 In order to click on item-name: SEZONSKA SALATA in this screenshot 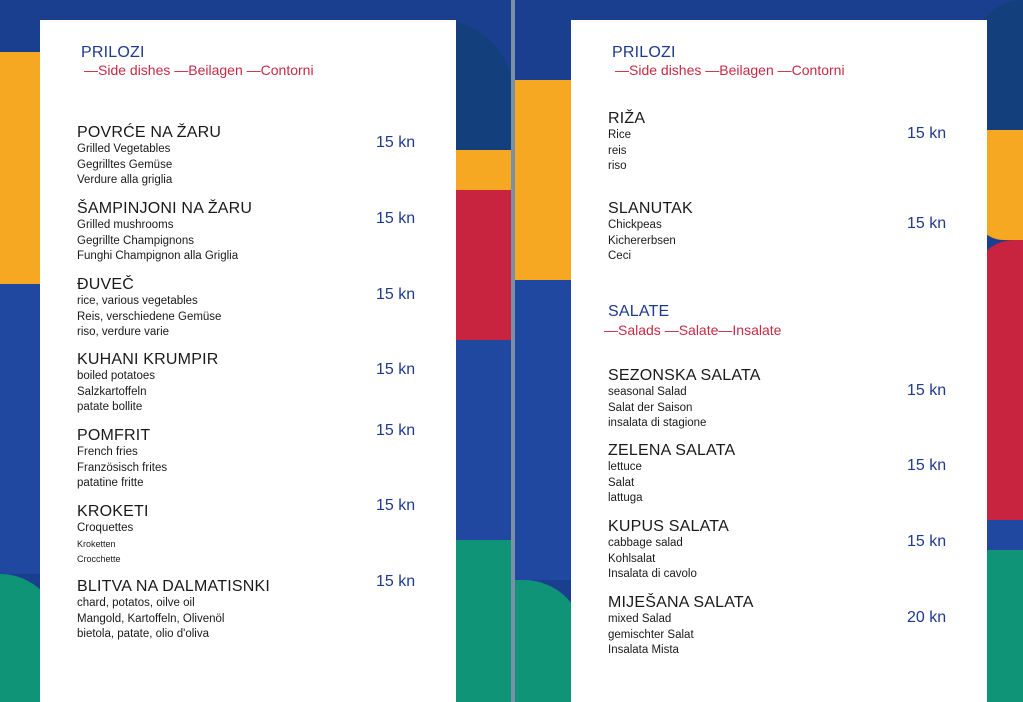, I will do `click(684, 375)`.